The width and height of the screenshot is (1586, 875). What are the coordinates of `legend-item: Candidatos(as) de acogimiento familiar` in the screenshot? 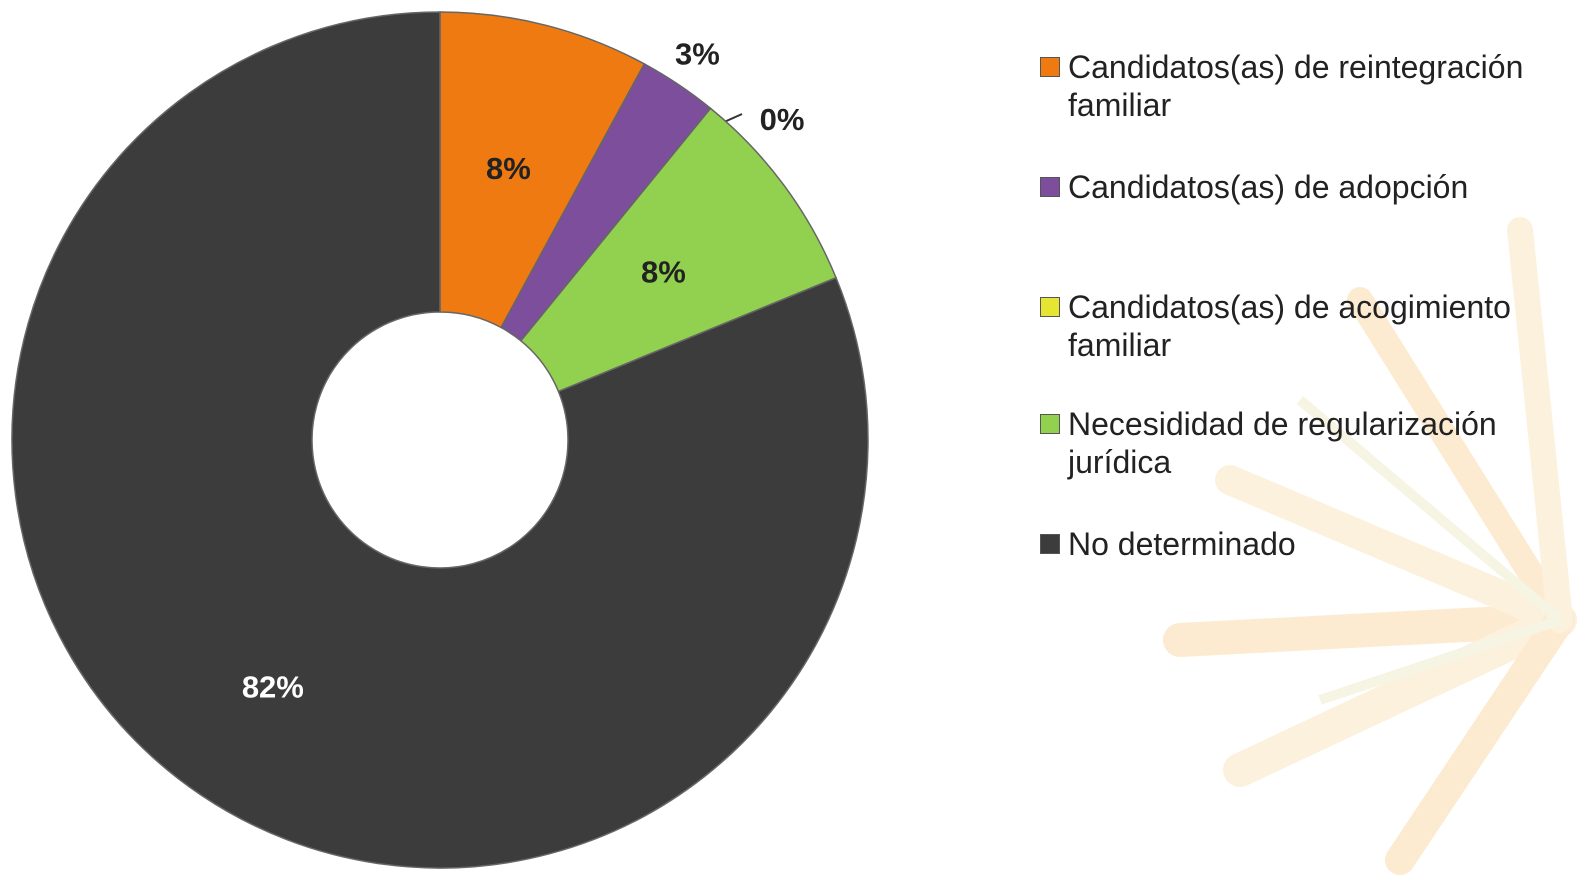 It's located at (1300, 326).